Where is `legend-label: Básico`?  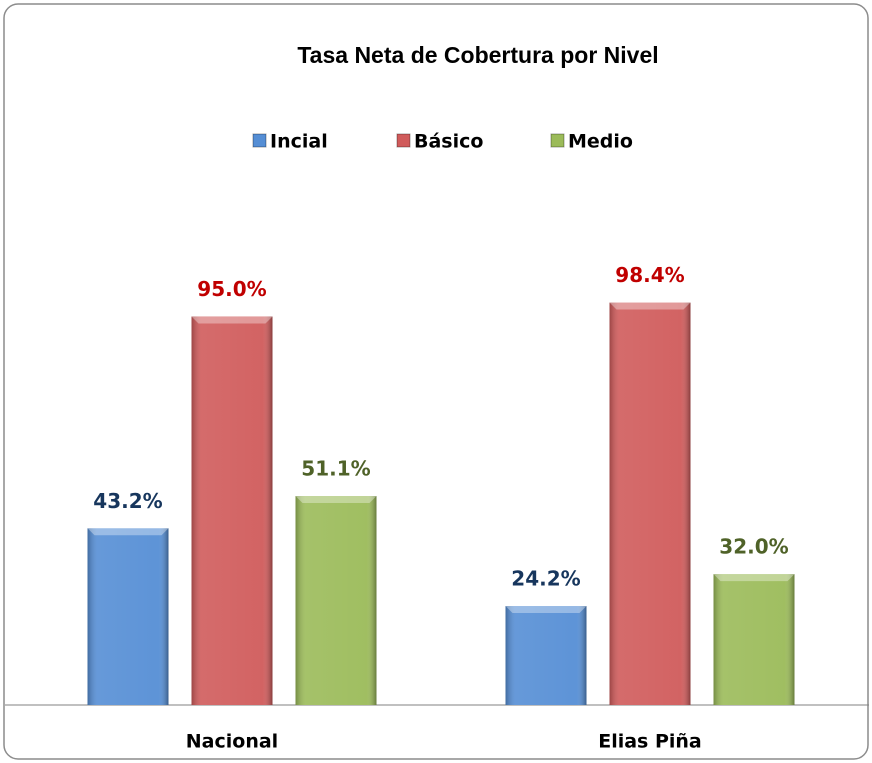
legend-label: Básico is located at coordinates (448, 142).